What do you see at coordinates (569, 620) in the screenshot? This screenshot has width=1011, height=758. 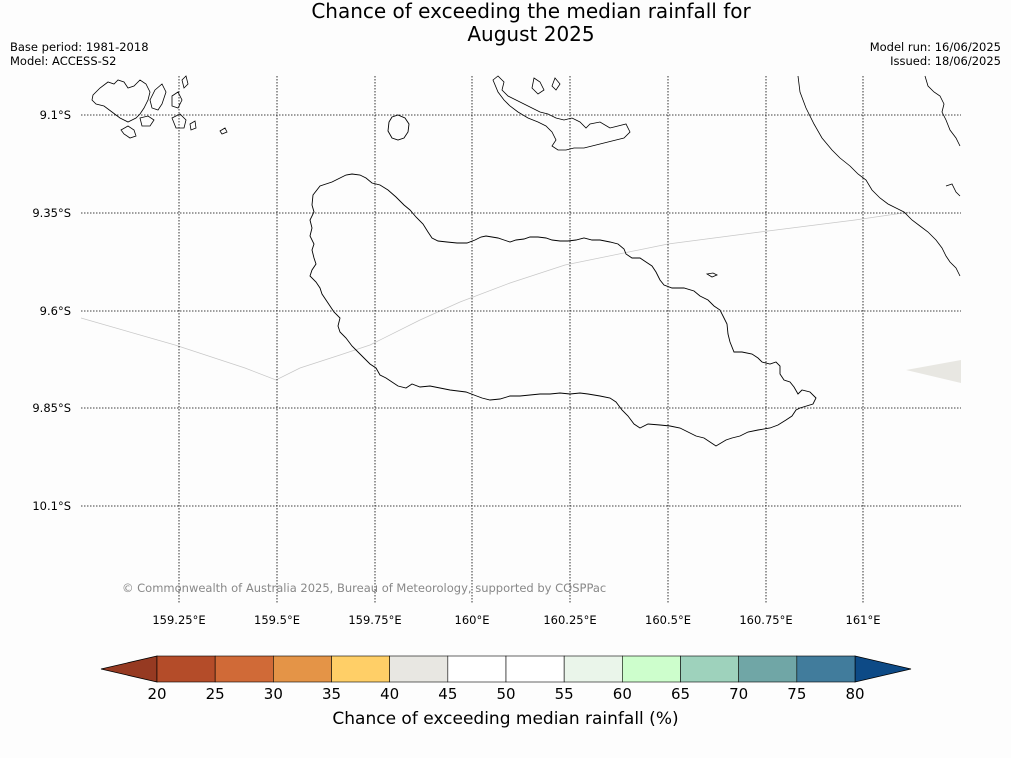 I see `lon-label: 160.25°E` at bounding box center [569, 620].